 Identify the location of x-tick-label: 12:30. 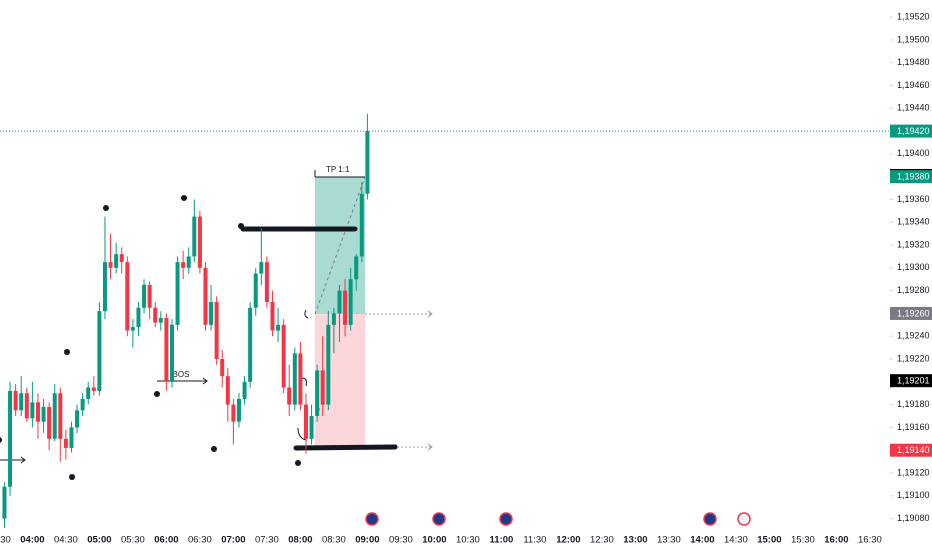
(602, 540).